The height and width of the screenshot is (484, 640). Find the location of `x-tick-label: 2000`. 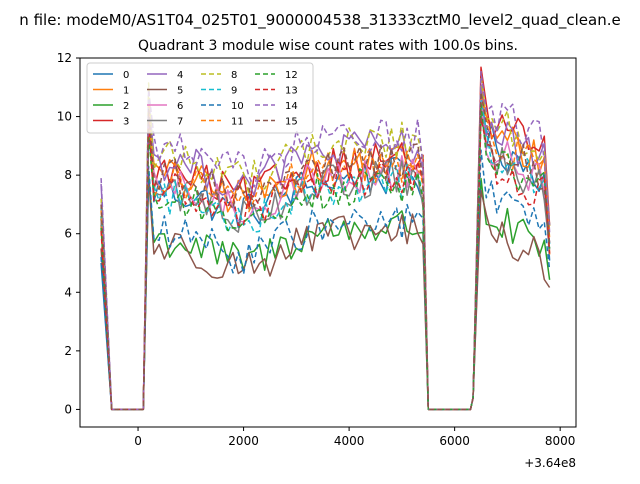

x-tick-label: 2000 is located at coordinates (243, 441).